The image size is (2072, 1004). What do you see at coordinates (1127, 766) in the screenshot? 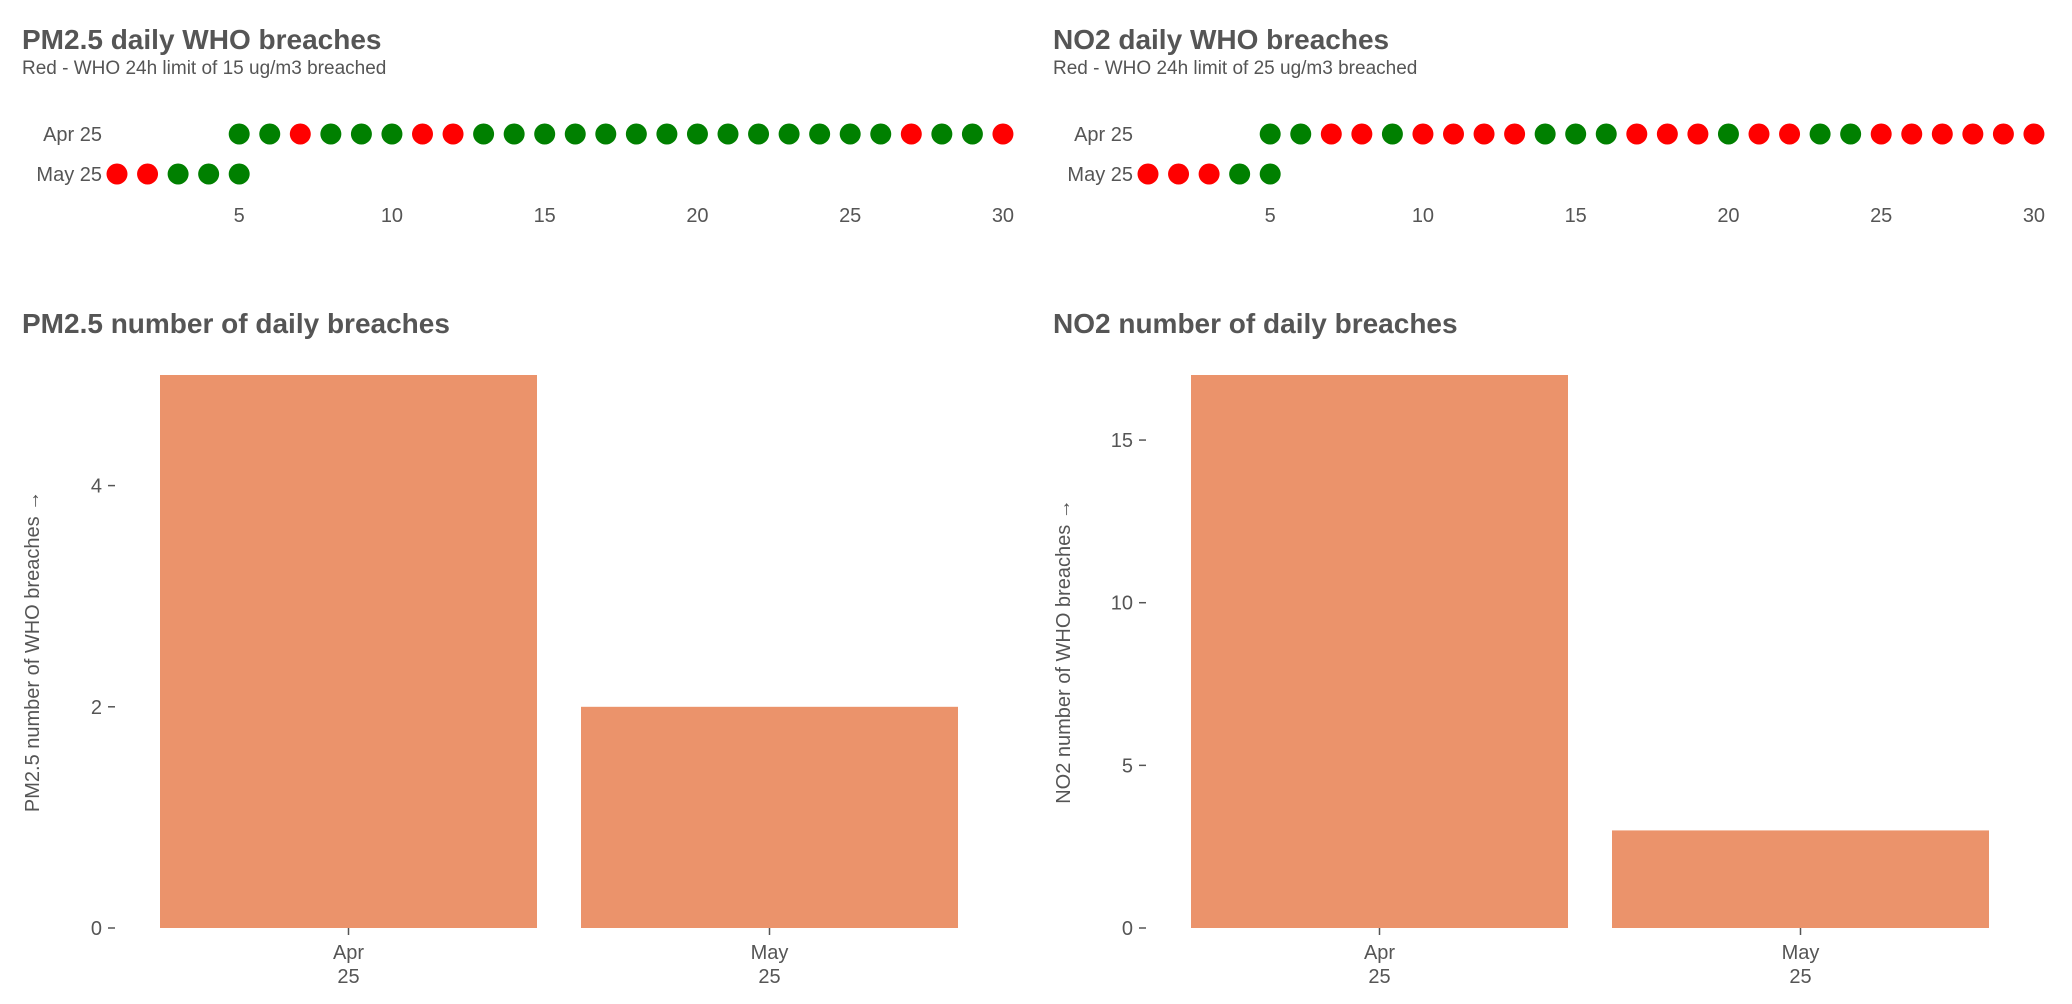
I see `y-tick-label: 5` at bounding box center [1127, 766].